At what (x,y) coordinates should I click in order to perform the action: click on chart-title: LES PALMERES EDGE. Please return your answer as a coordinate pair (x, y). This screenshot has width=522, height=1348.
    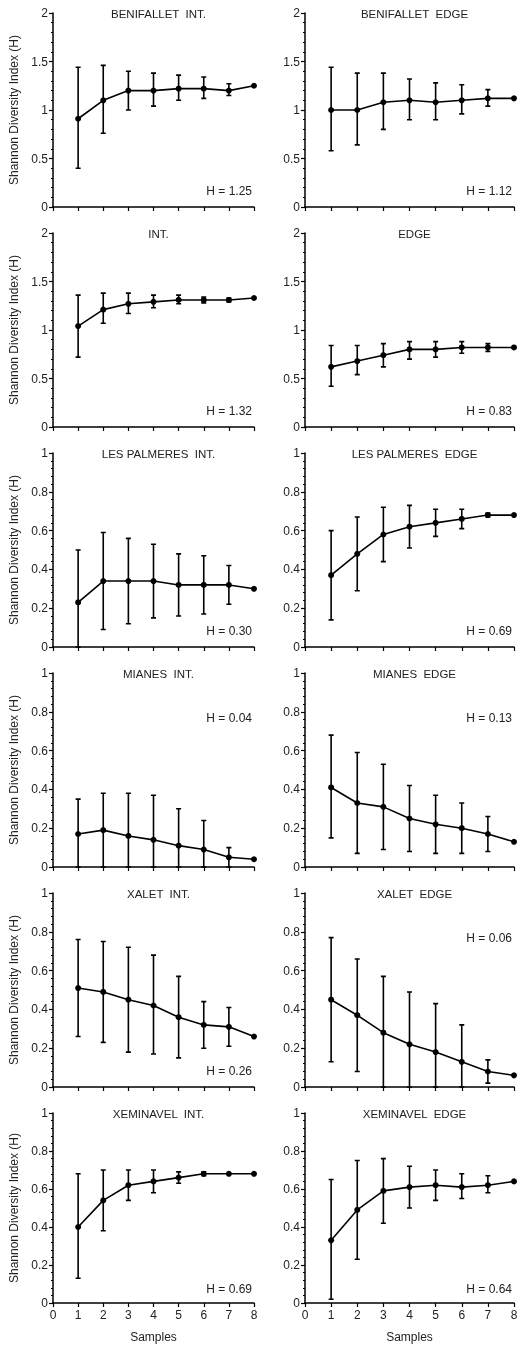
    Looking at the image, I should click on (414, 454).